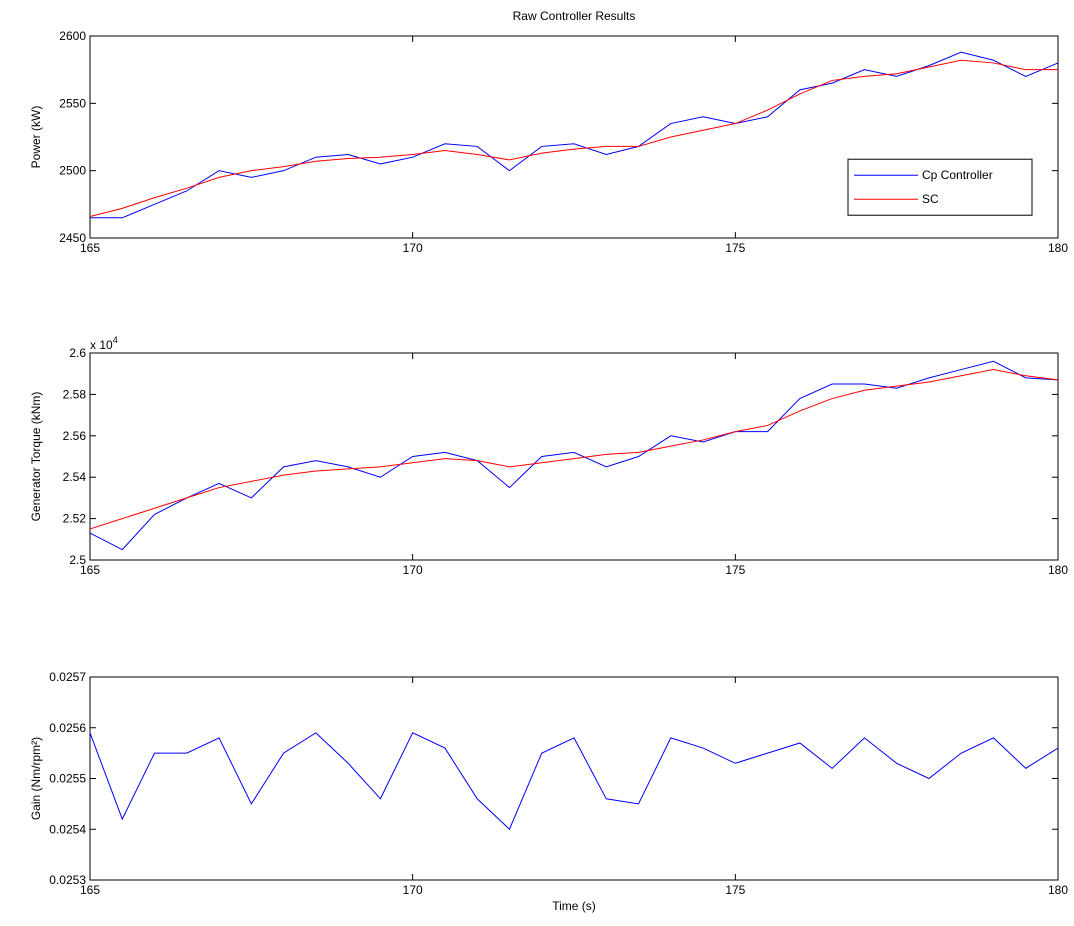  I want to click on y-tick-label: 2450, so click(72, 238).